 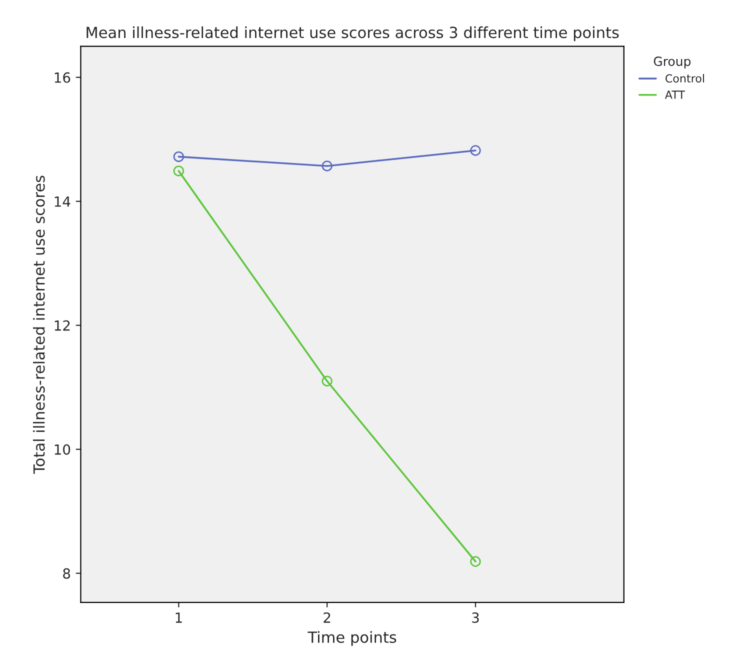 What do you see at coordinates (685, 78) in the screenshot?
I see `legend-label: Control` at bounding box center [685, 78].